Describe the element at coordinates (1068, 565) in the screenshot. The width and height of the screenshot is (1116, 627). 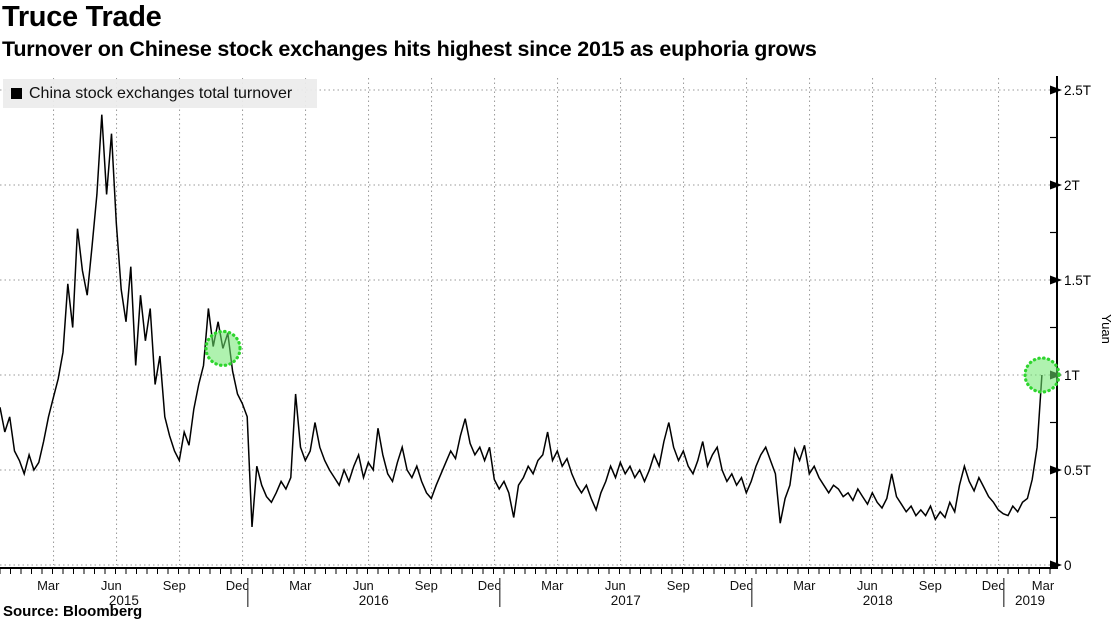
I see `y-tick-label: 0` at that location.